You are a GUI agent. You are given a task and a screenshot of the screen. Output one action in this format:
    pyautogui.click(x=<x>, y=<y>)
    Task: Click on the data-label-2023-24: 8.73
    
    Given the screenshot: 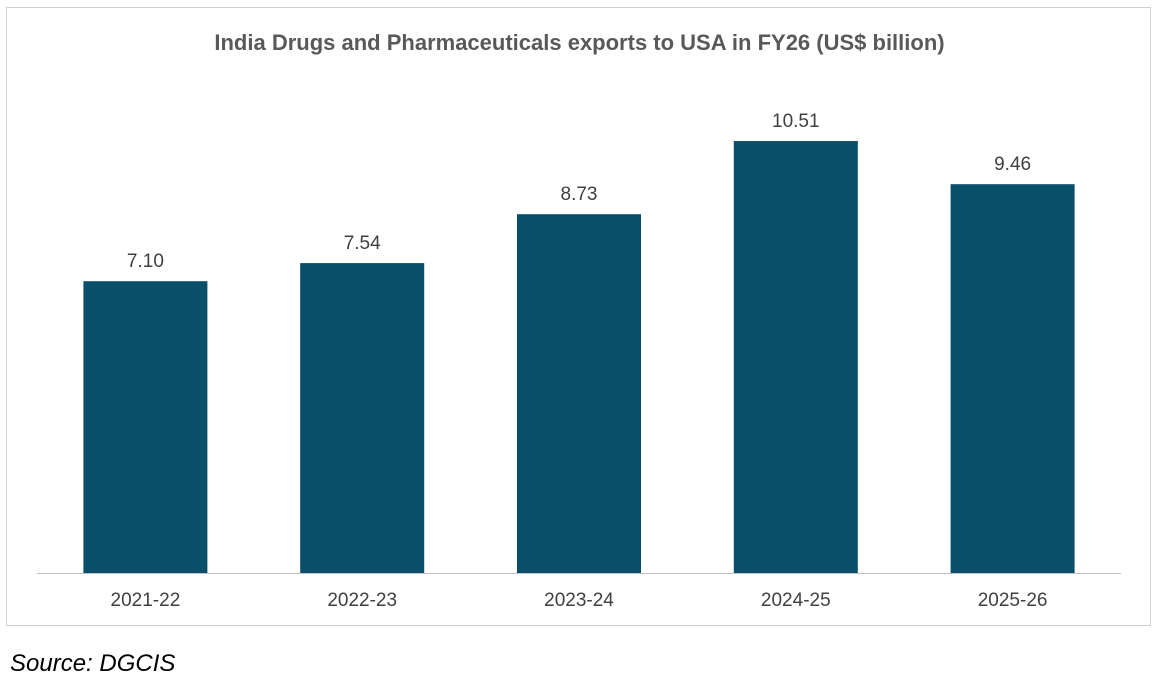 What is the action you would take?
    pyautogui.click(x=579, y=194)
    